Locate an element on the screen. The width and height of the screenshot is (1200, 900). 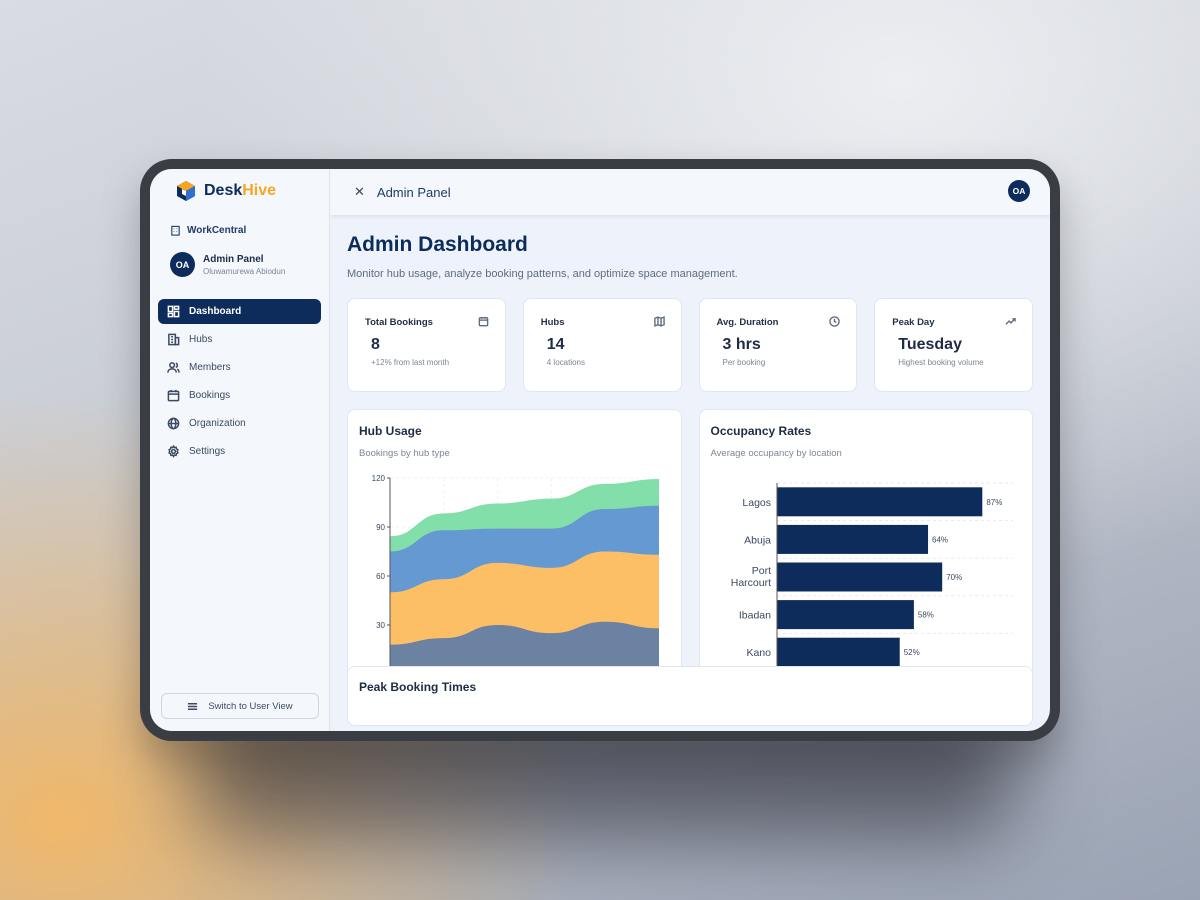
value-label: 52% is located at coordinates (911, 652).